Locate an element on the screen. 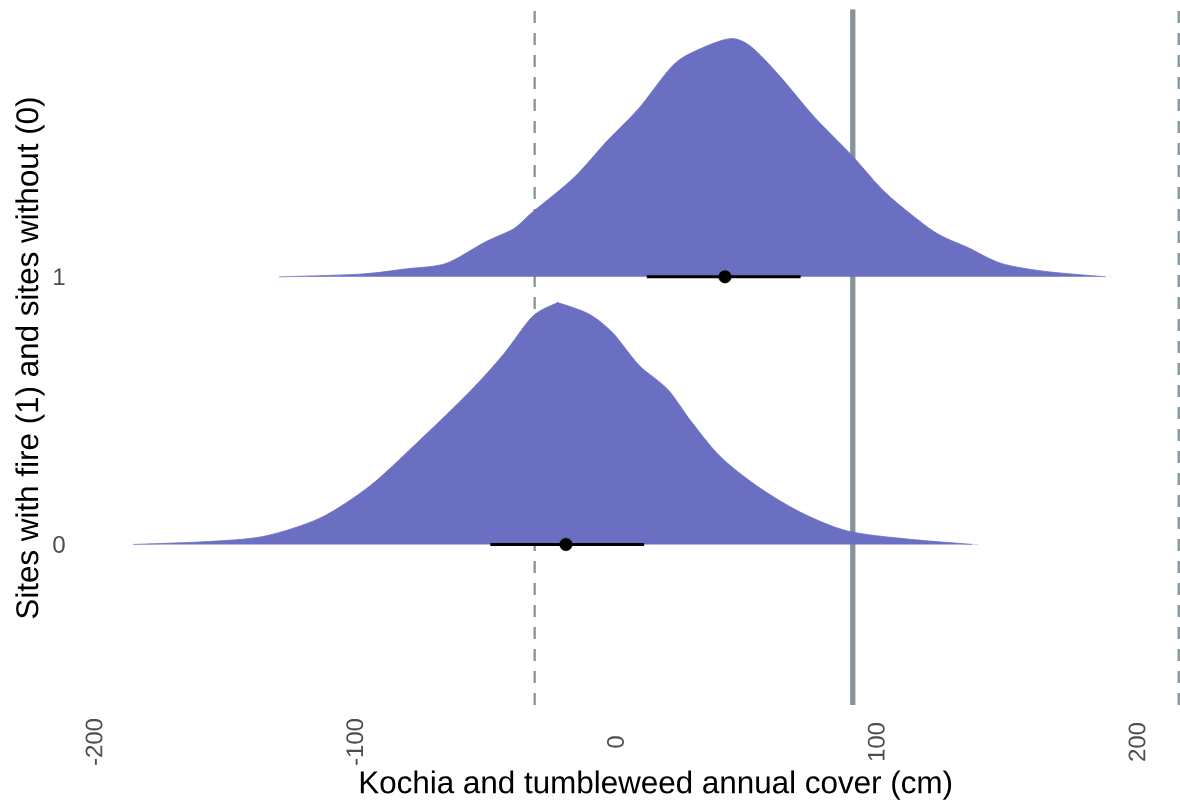 The height and width of the screenshot is (807, 1180). y-axis-title: Sites with fire (1) and sites without (0) is located at coordinates (30, 358).